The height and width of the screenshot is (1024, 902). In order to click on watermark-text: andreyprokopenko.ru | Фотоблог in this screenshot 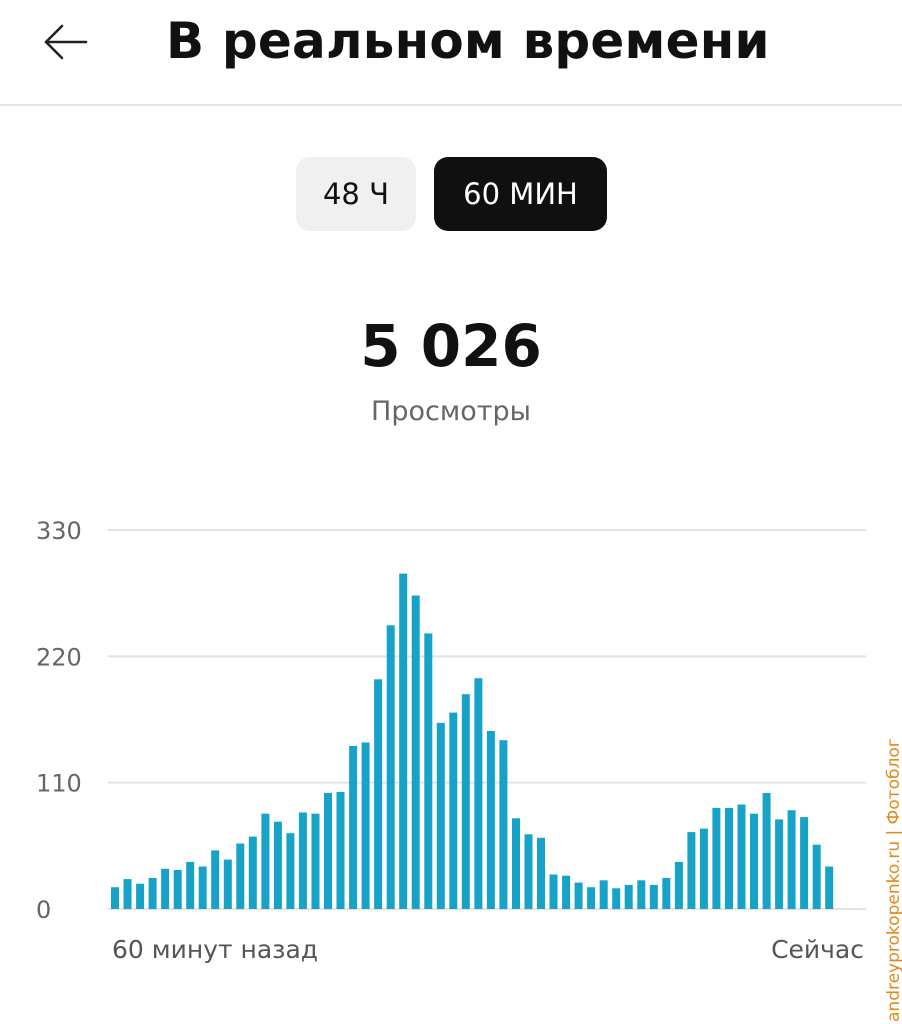, I will do `click(893, 880)`.